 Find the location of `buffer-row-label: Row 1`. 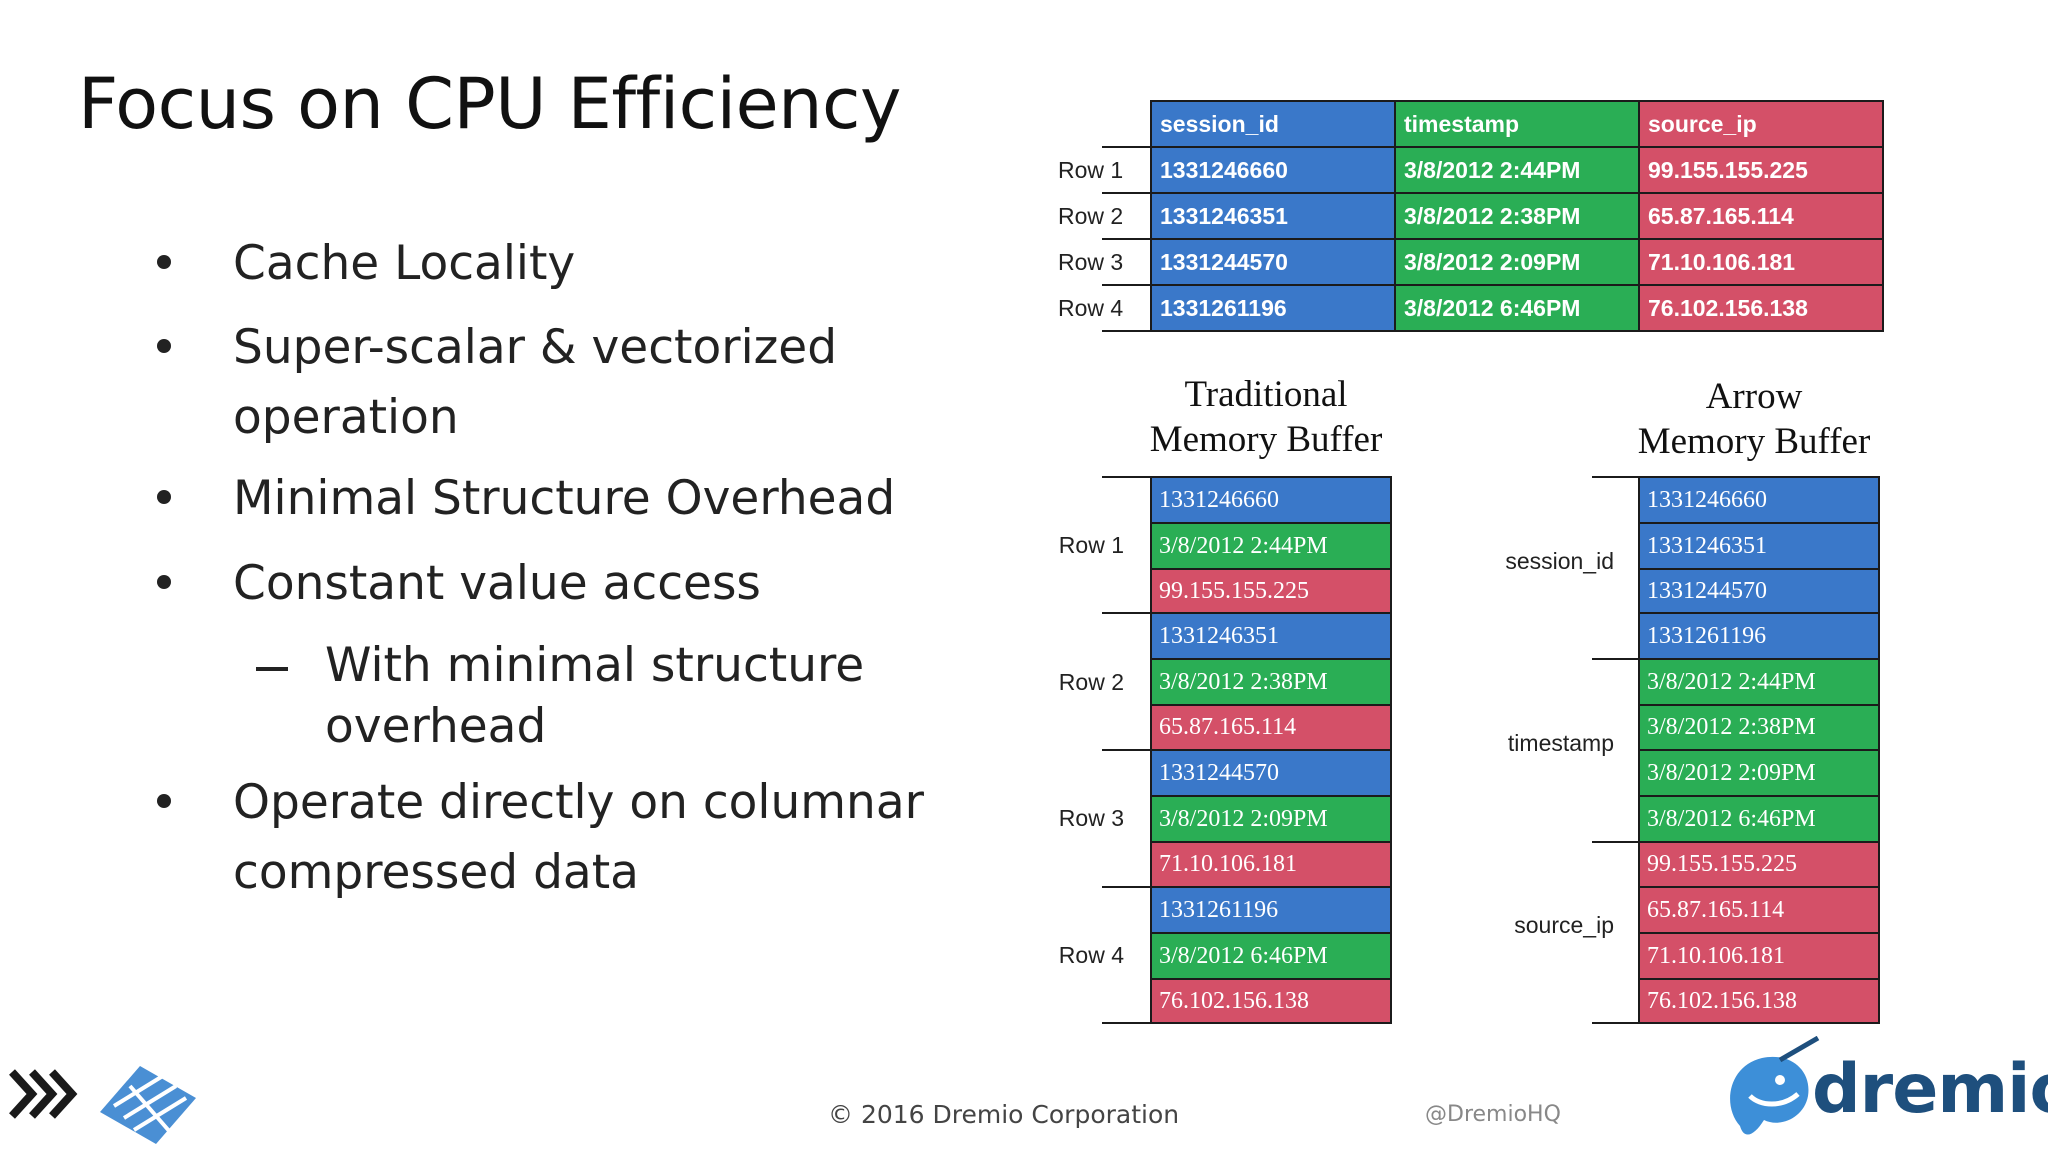

buffer-row-label: Row 1 is located at coordinates (1091, 544).